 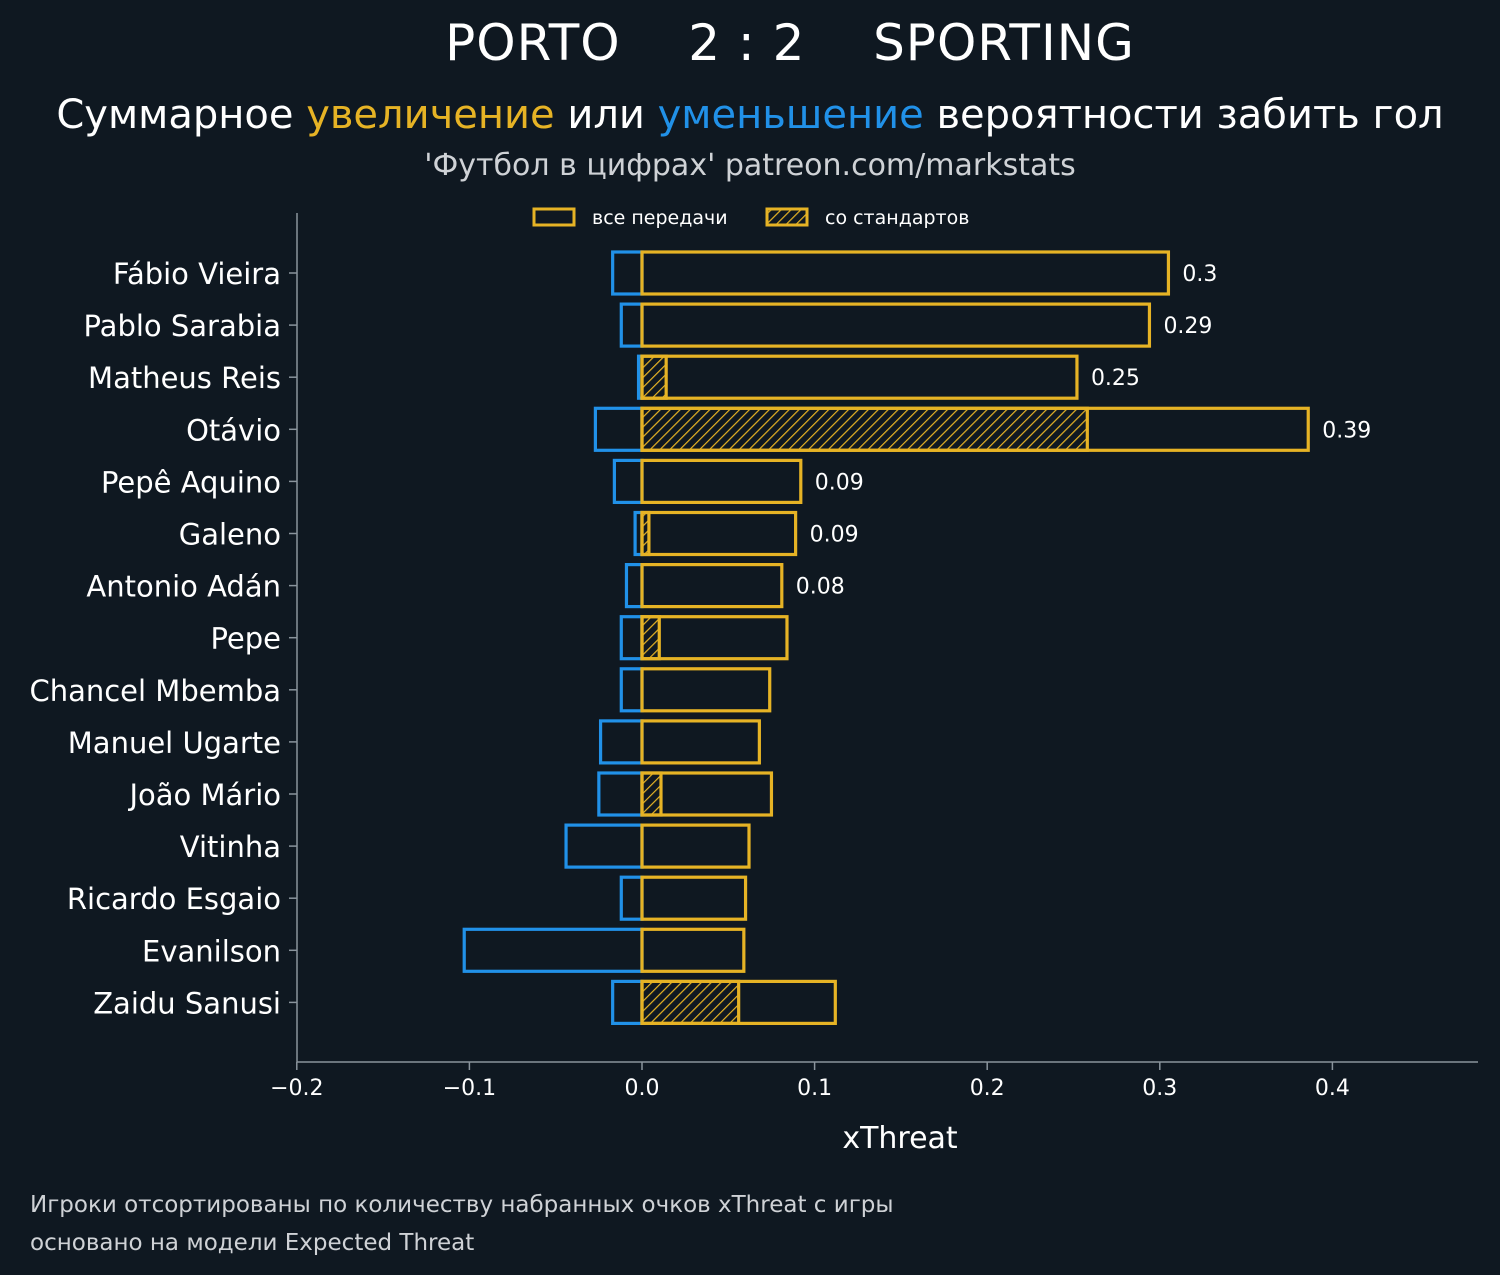 I want to click on player-label: Pepe, so click(x=245, y=639).